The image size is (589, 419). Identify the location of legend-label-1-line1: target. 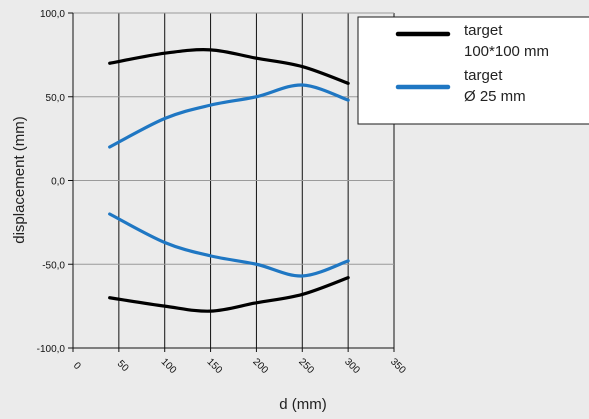
(483, 30).